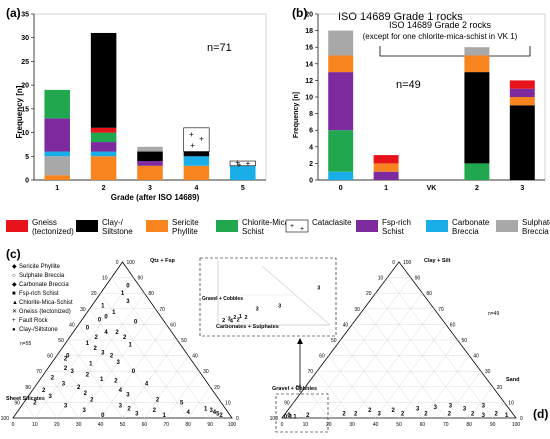  What do you see at coordinates (332, 222) in the screenshot?
I see `legend-label-cataclasite: Cataclasite` at bounding box center [332, 222].